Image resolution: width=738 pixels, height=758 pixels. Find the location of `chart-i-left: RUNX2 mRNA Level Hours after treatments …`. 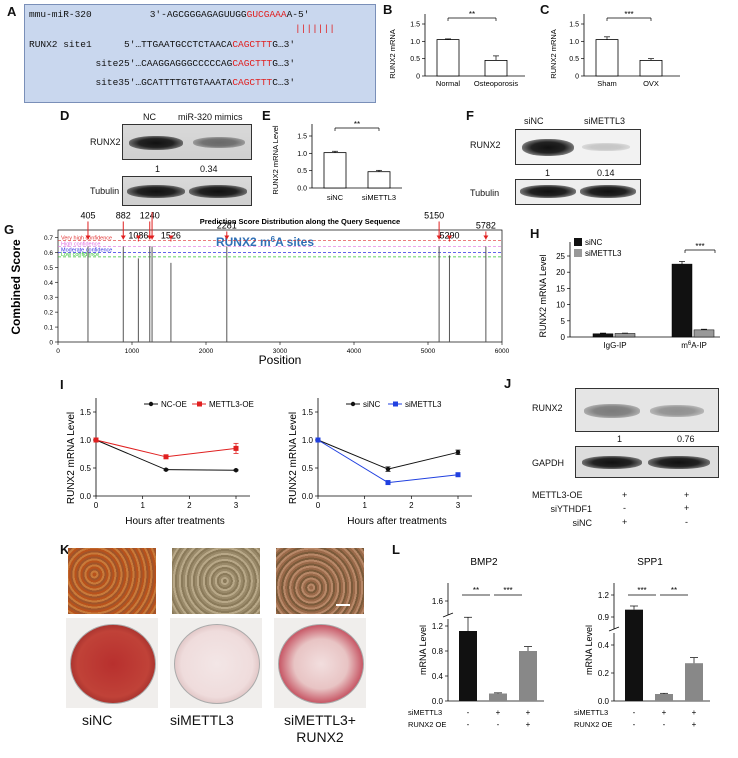

chart-i-left: RUNX2 mRNA Level Hours after treatments … is located at coordinates (160, 462).